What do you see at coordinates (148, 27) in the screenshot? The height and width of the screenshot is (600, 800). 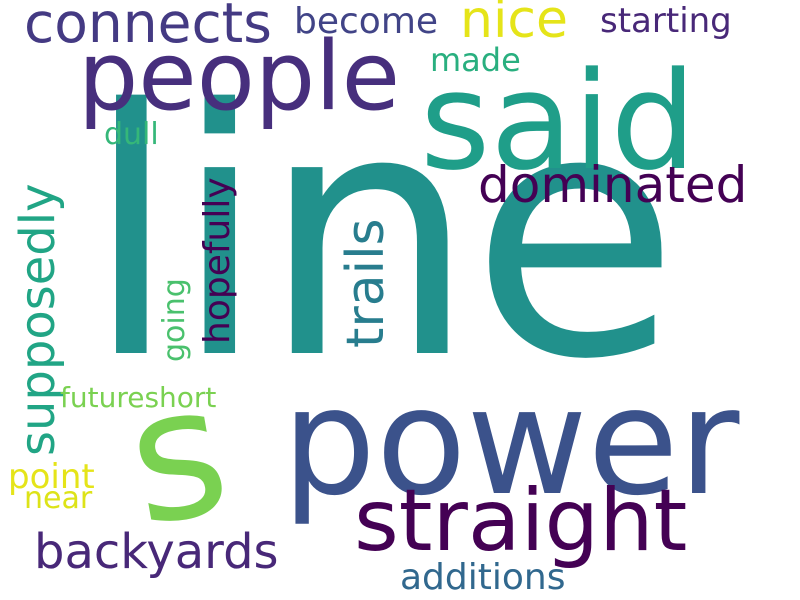 I see `word-connects: connects` at bounding box center [148, 27].